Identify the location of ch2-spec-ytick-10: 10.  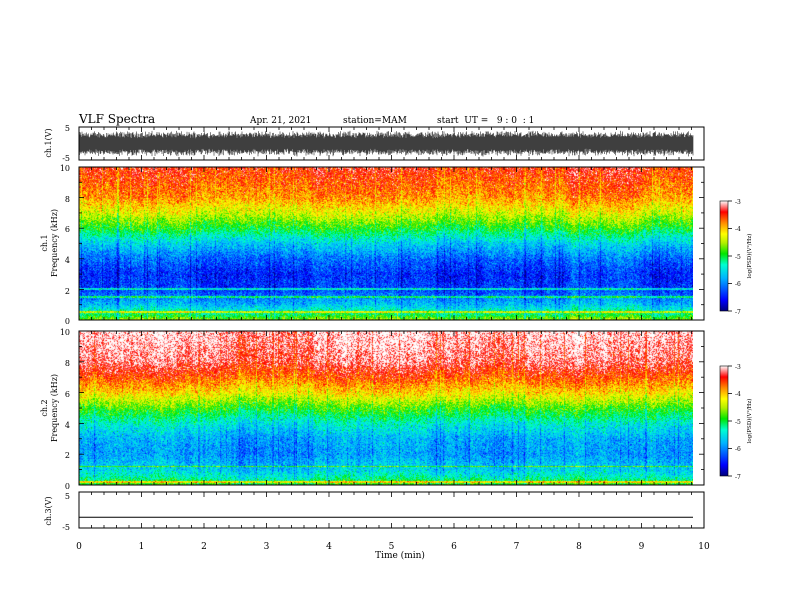
(65, 332).